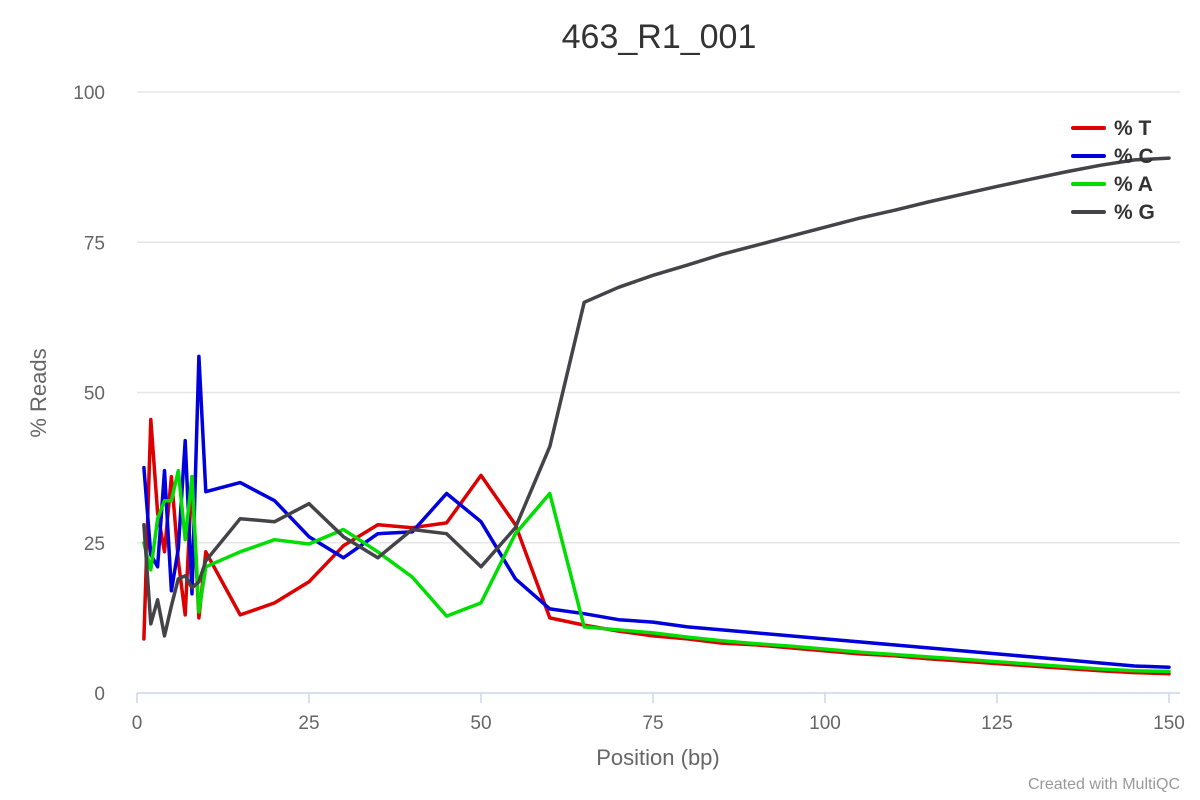  I want to click on x-axis-label: Position (bp), so click(658, 757).